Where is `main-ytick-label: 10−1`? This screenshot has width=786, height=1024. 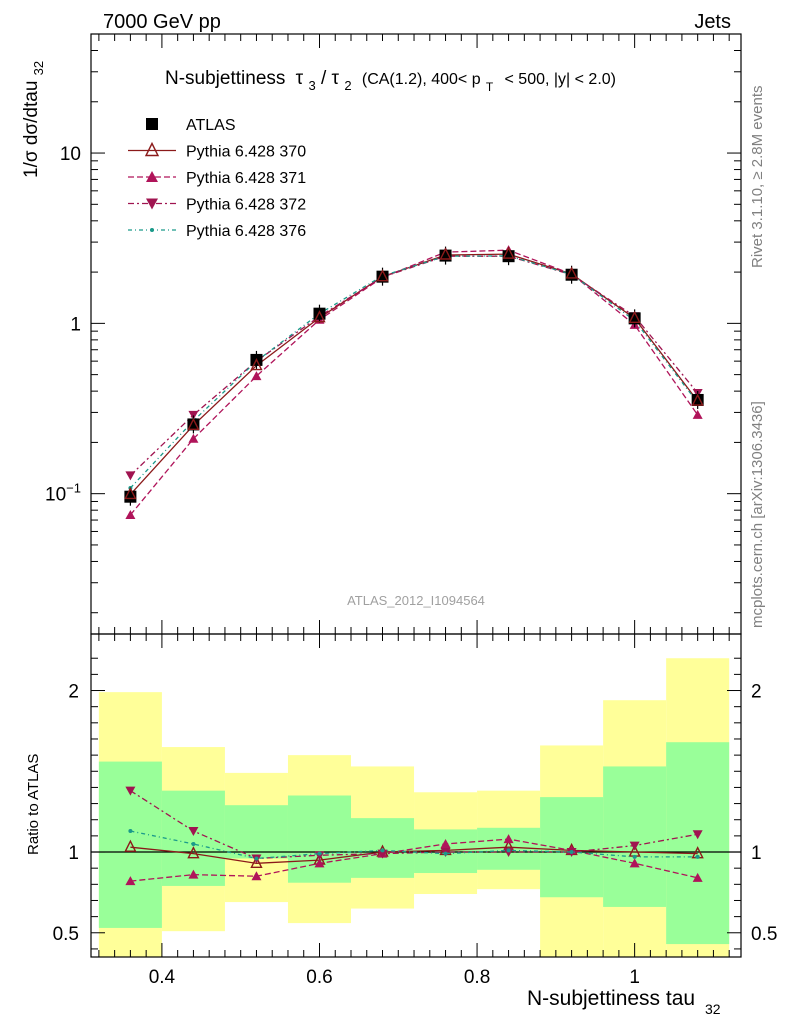 main-ytick-label: 10−1 is located at coordinates (63, 493).